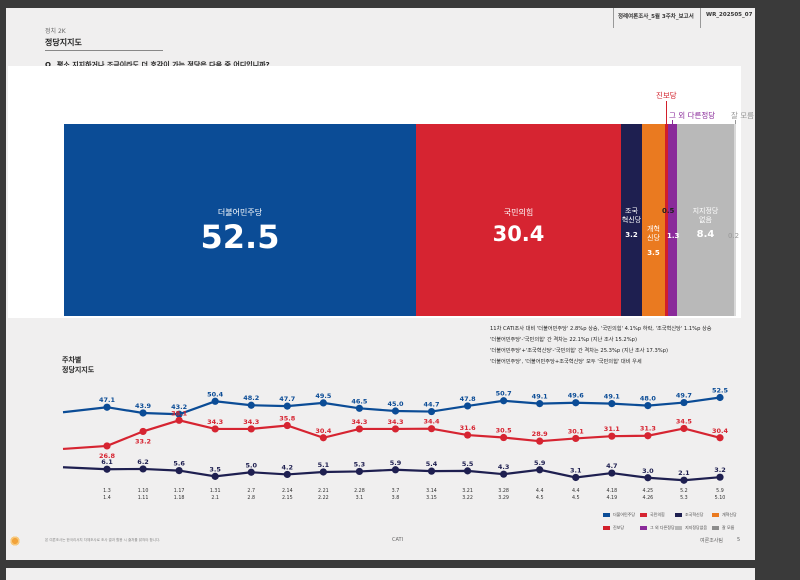  What do you see at coordinates (323, 491) in the screenshot?
I see `x-tick-top-6: 2.21` at bounding box center [323, 491].